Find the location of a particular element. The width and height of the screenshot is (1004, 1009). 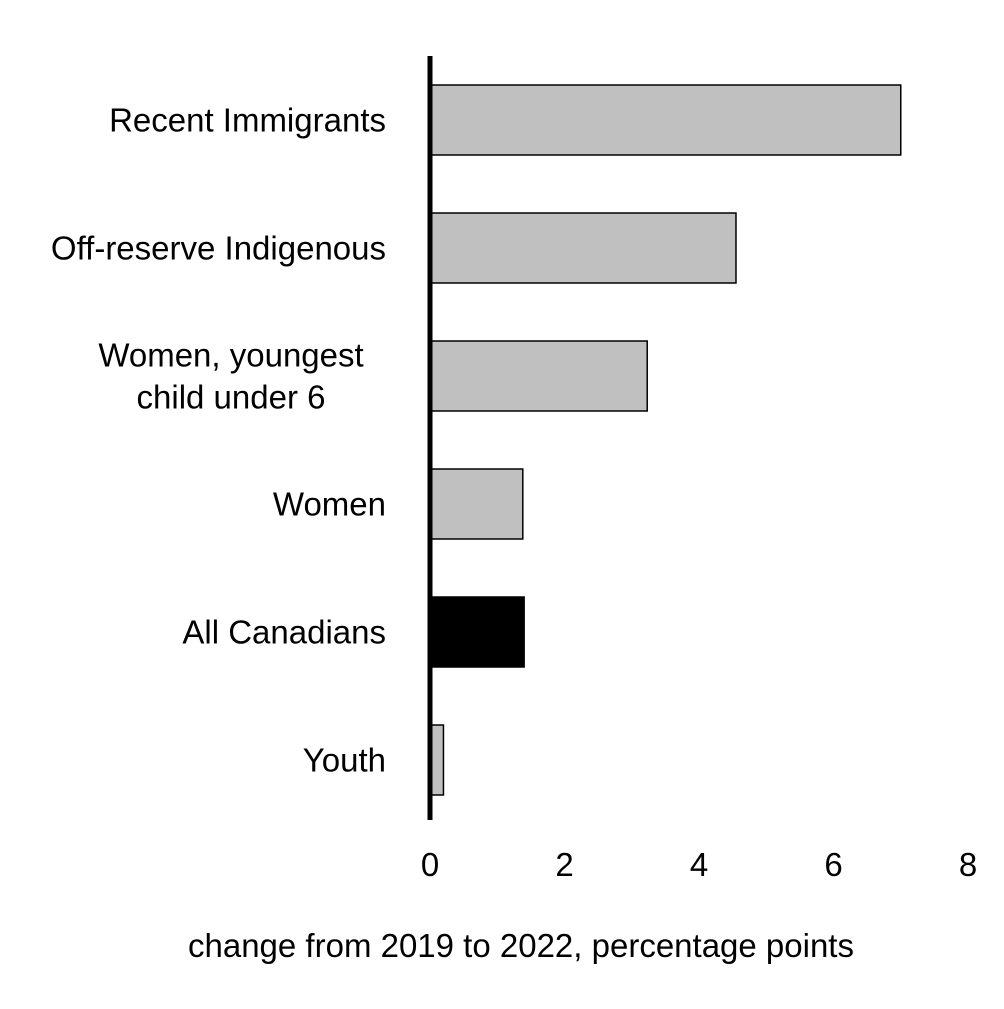

x-tick-labels: 0 2 4 6 8 is located at coordinates (699, 864).